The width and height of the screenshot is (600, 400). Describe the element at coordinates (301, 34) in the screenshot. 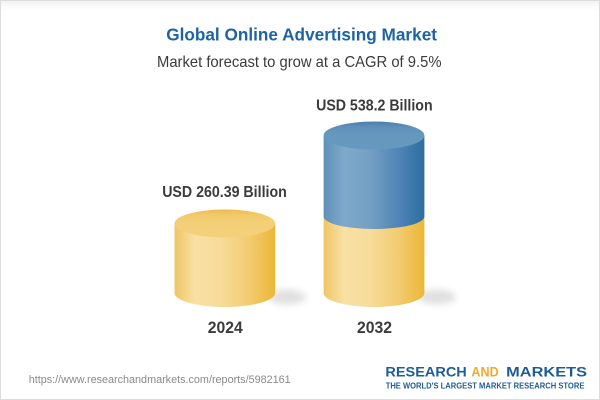

I see `svg-text:Global Online Advertising Mark: Global Online Advertising Market` at that location.